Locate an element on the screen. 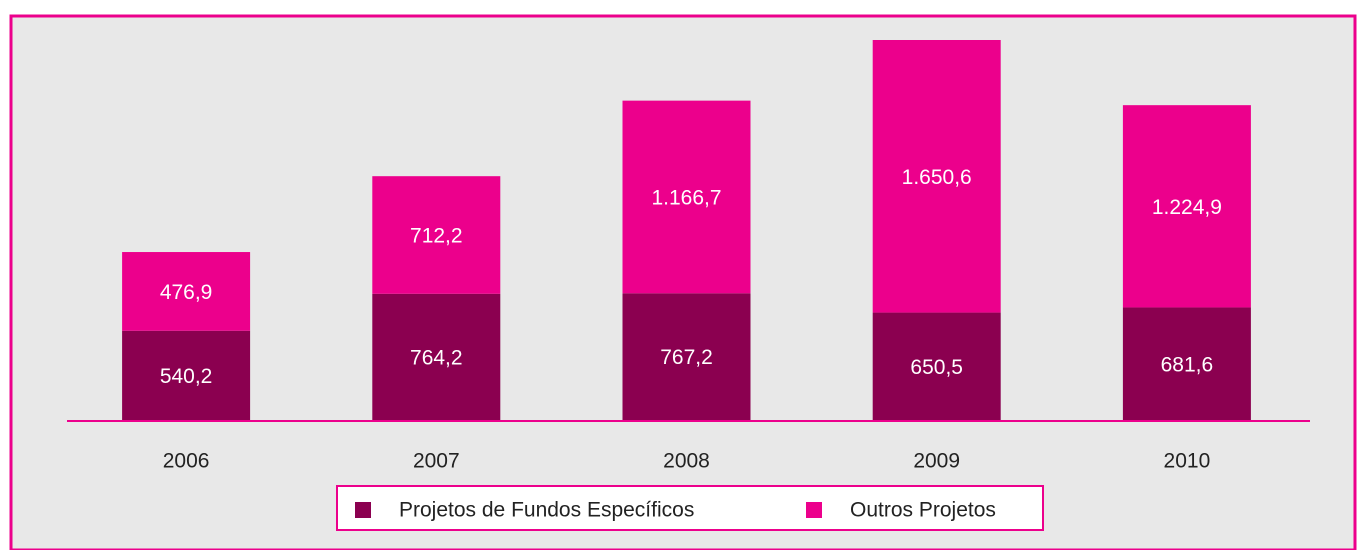 The image size is (1357, 550). value-label: 476,9 is located at coordinates (186, 292).